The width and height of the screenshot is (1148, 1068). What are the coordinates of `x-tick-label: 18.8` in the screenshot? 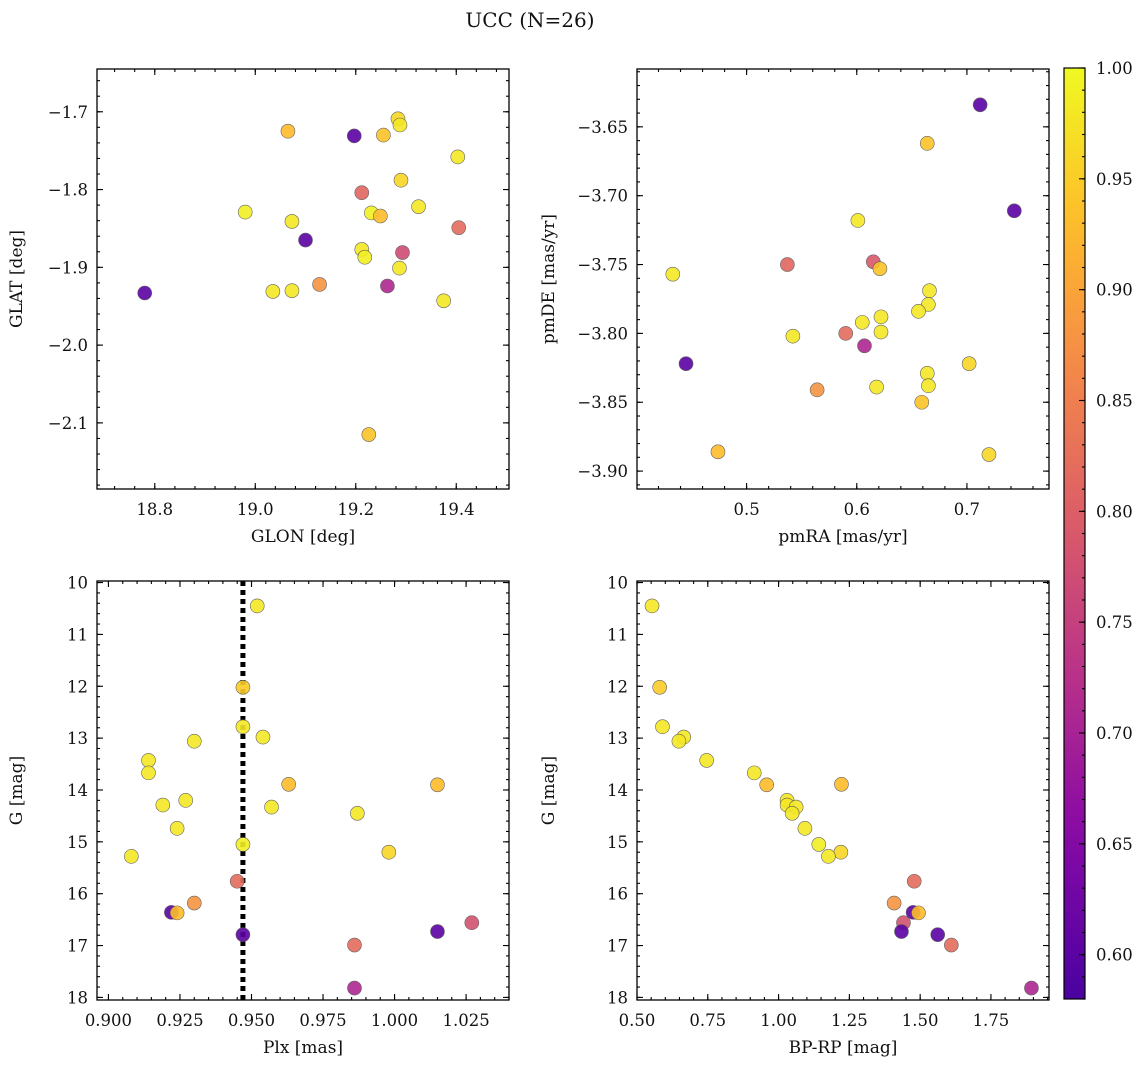 It's located at (154, 509).